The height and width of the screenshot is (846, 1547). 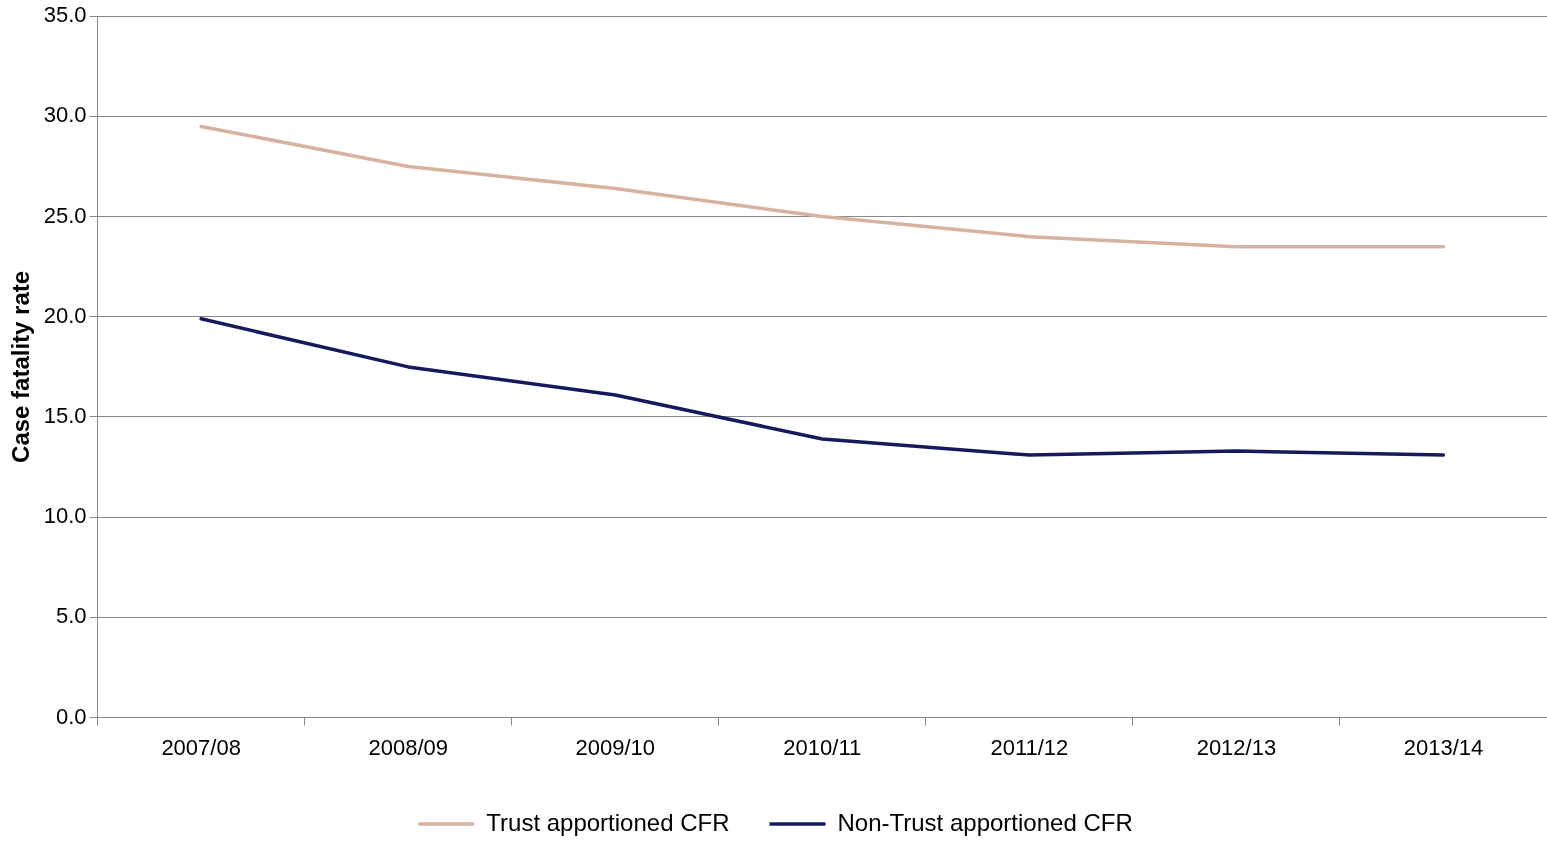 What do you see at coordinates (1443, 747) in the screenshot?
I see `x-tick-label: 2013/14` at bounding box center [1443, 747].